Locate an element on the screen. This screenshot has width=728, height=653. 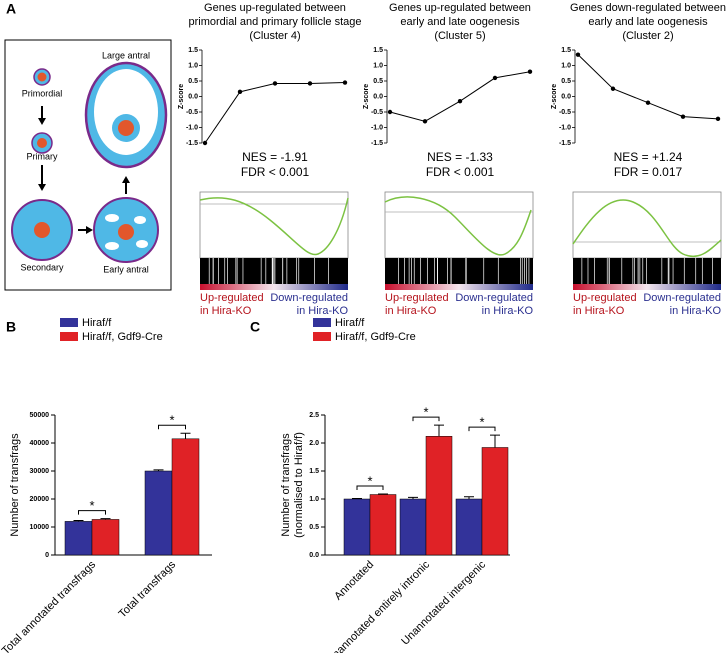
panel-label: B is located at coordinates (11, 327).